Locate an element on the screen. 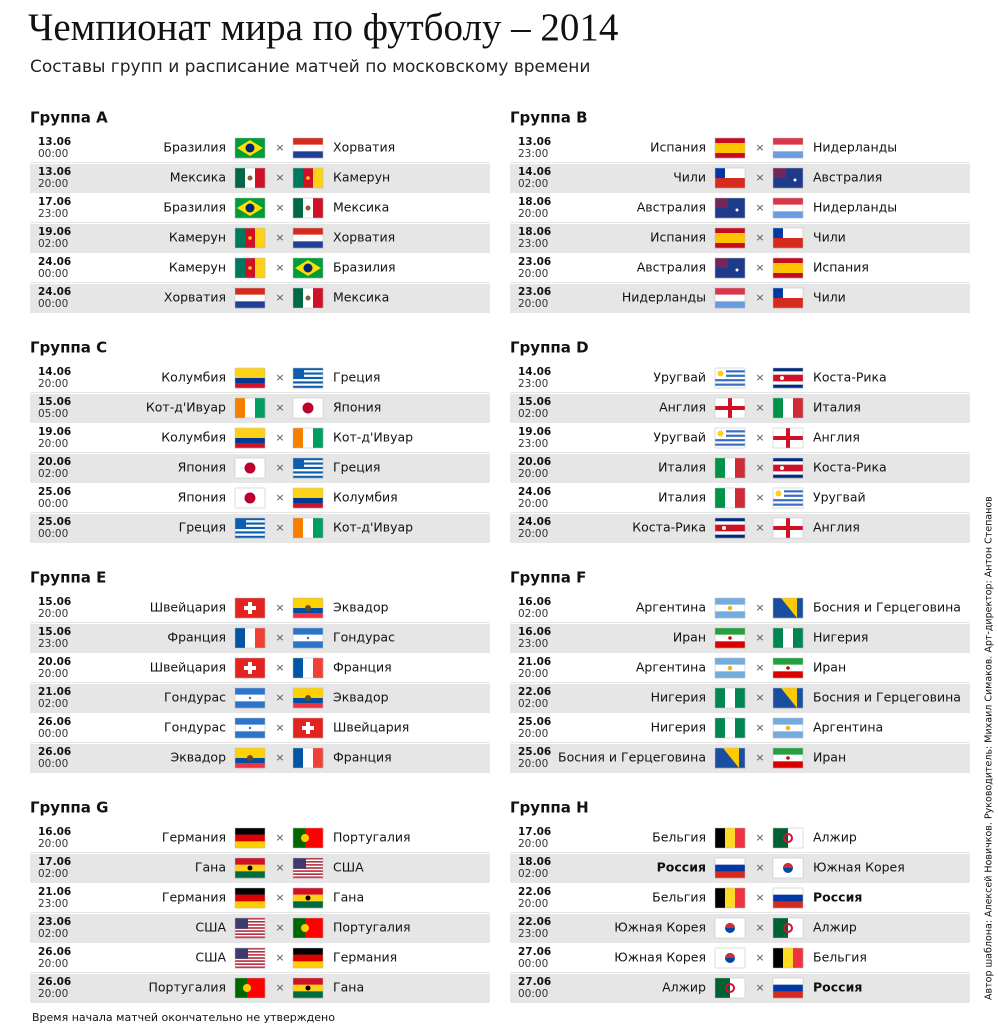 Image resolution: width=998 pixels, height=1029 pixels. home-team: Бразилия is located at coordinates (194, 207).